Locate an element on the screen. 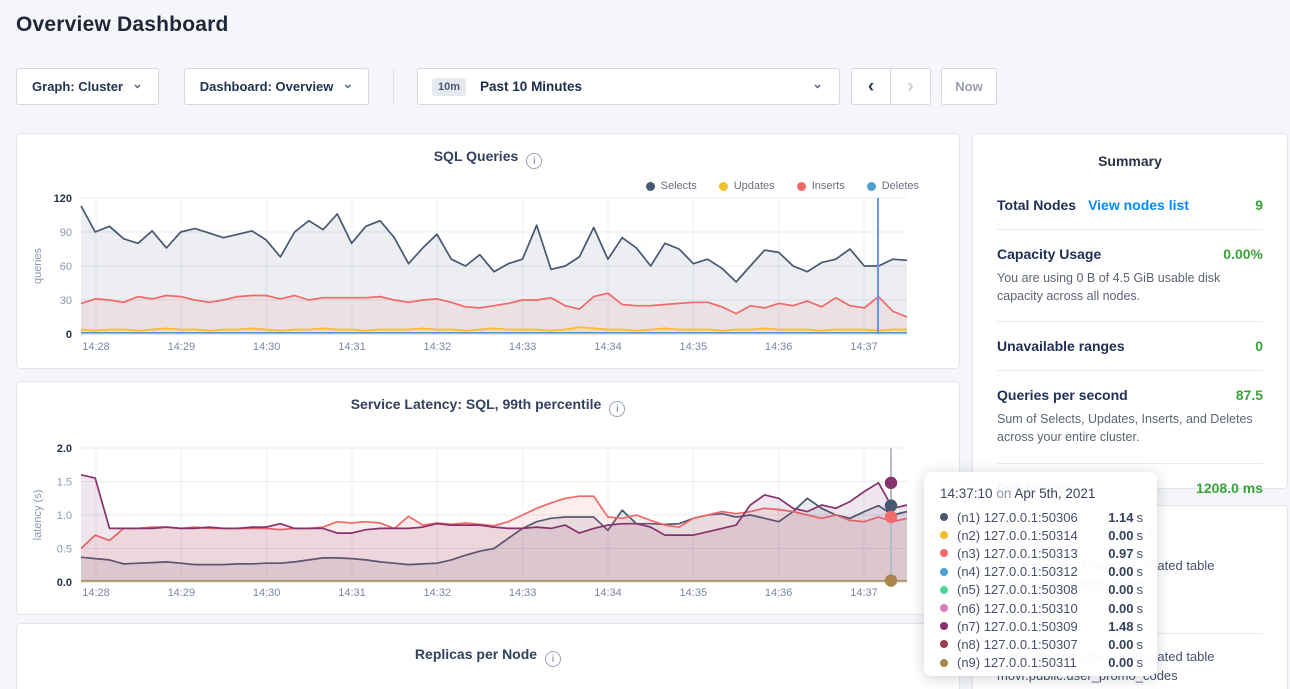 The height and width of the screenshot is (689, 1290). capacity-usage-value: 0.00% is located at coordinates (1243, 254).